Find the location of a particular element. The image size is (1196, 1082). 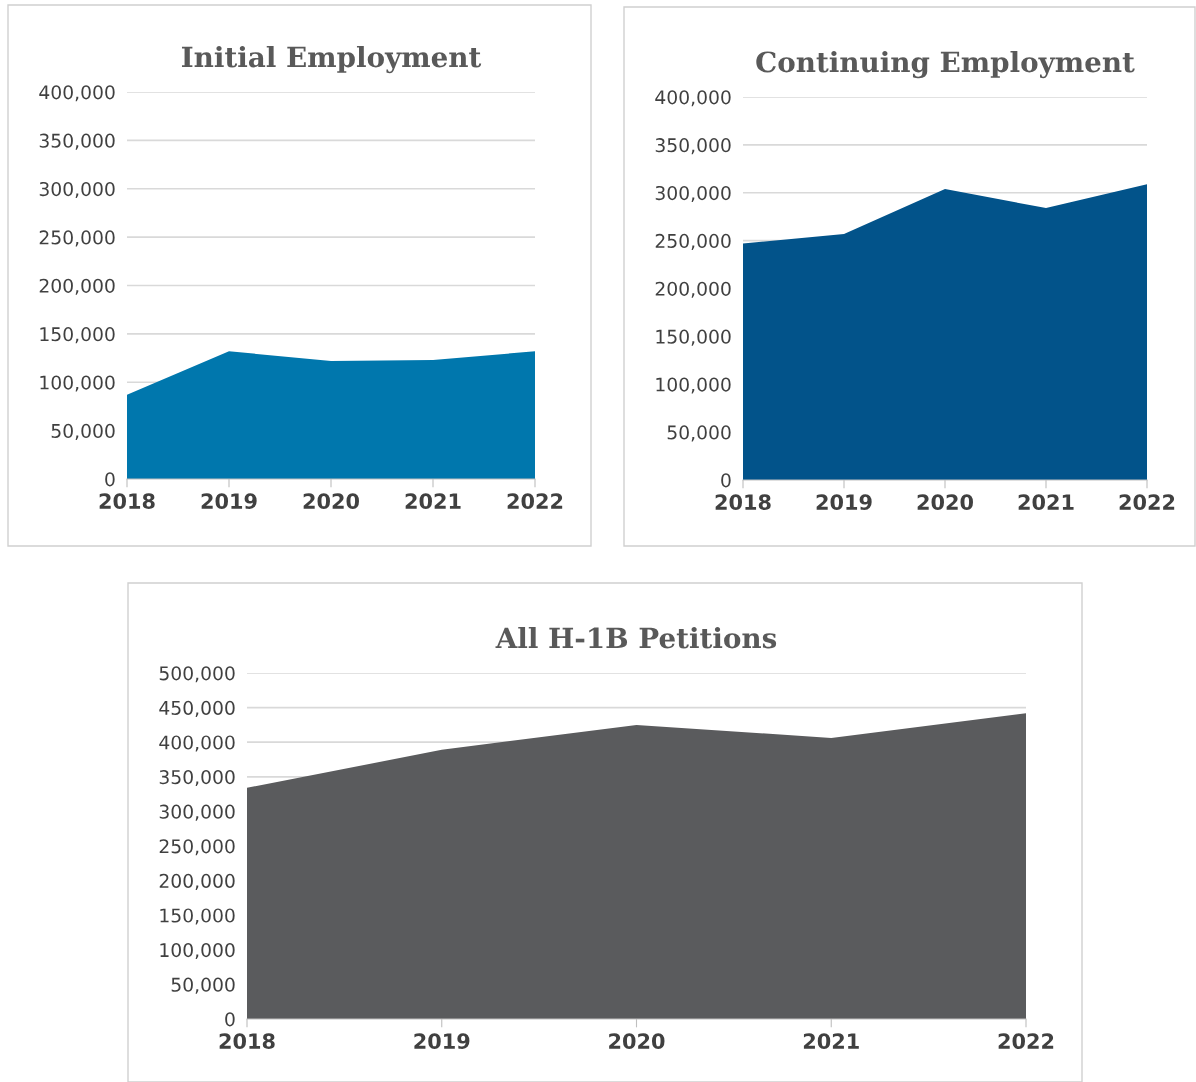

y-tick-label: 500,000 is located at coordinates (197, 674).